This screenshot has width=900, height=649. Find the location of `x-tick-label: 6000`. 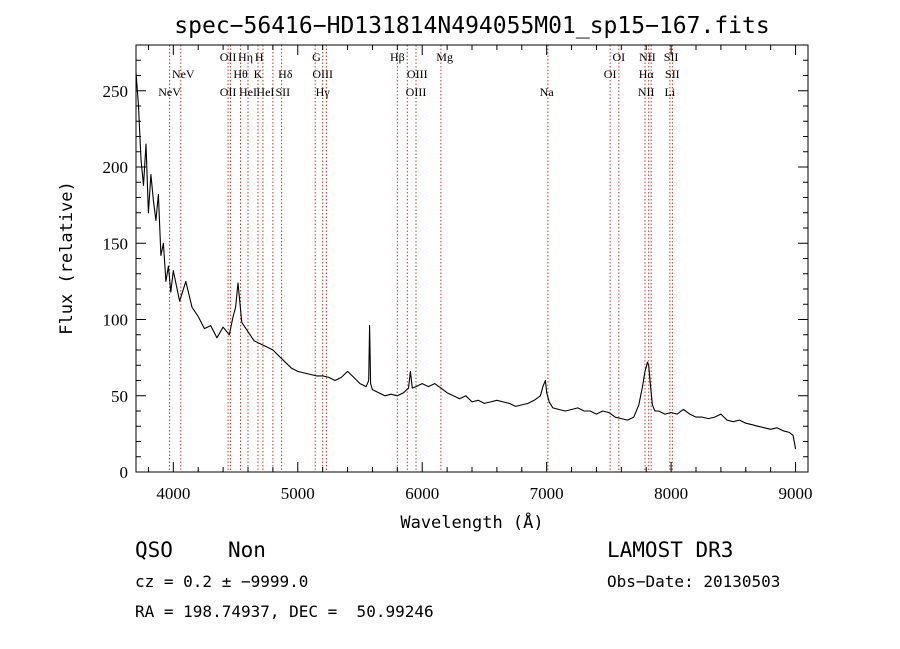

x-tick-label: 6000 is located at coordinates (422, 493).